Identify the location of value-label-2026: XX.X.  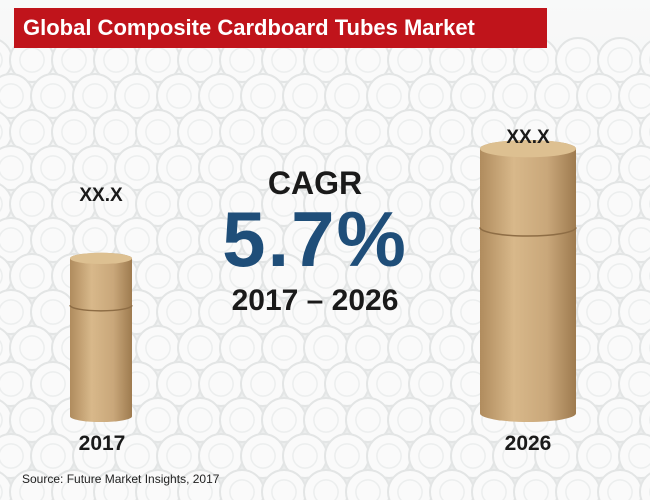
(528, 137).